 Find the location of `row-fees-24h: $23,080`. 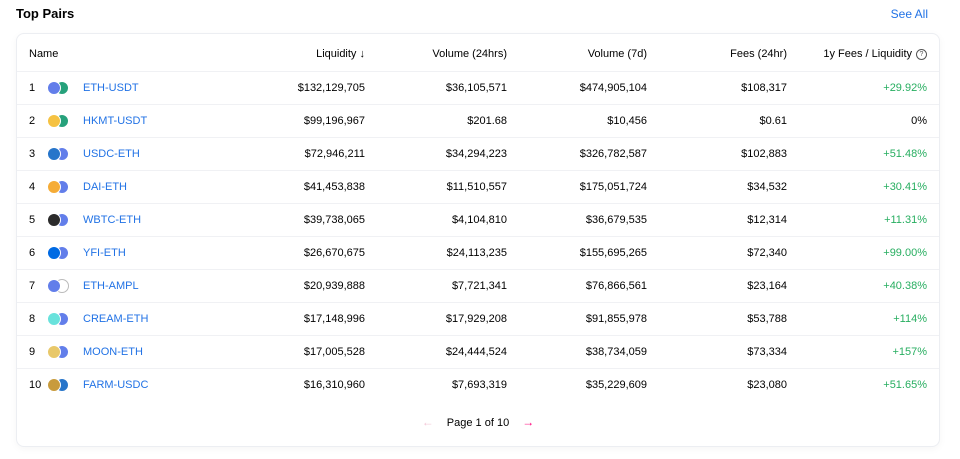

row-fees-24h: $23,080 is located at coordinates (767, 385).